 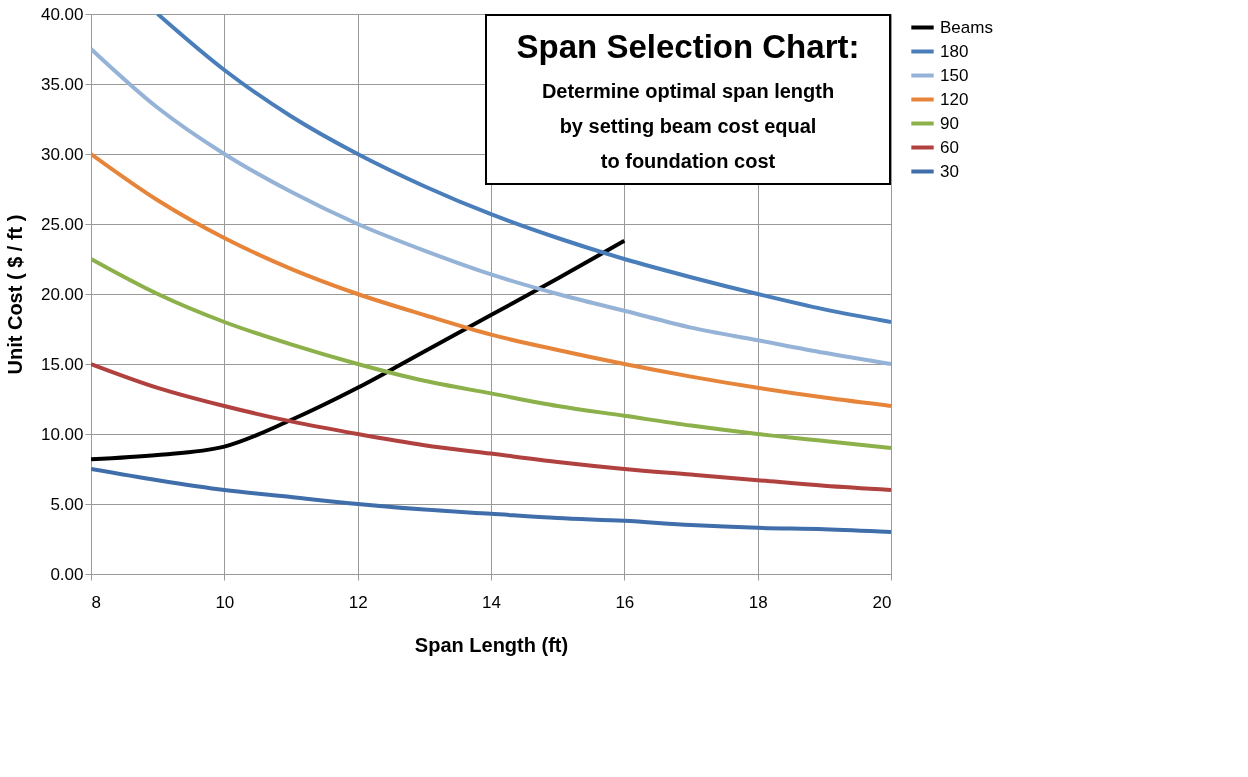 What do you see at coordinates (491, 644) in the screenshot?
I see `x-axis-title: Span Length (ft)` at bounding box center [491, 644].